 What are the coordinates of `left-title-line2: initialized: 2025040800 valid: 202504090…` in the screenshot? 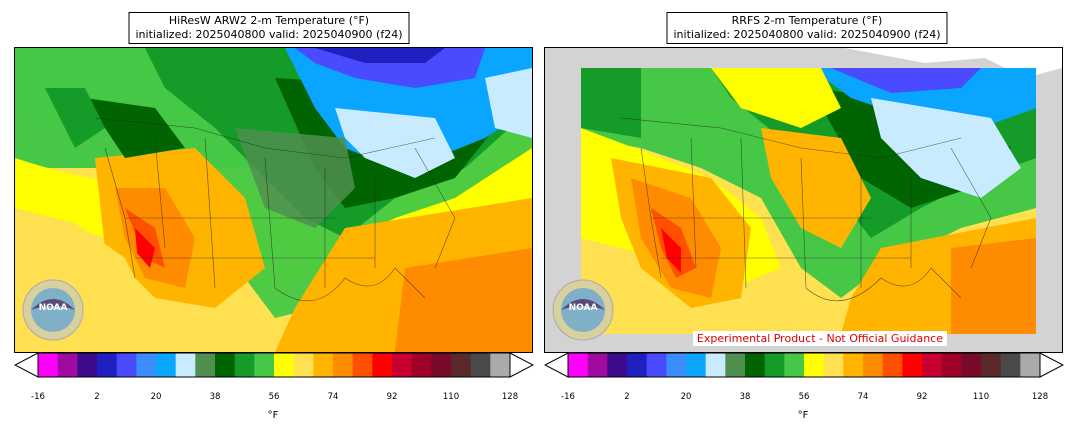 It's located at (269, 34).